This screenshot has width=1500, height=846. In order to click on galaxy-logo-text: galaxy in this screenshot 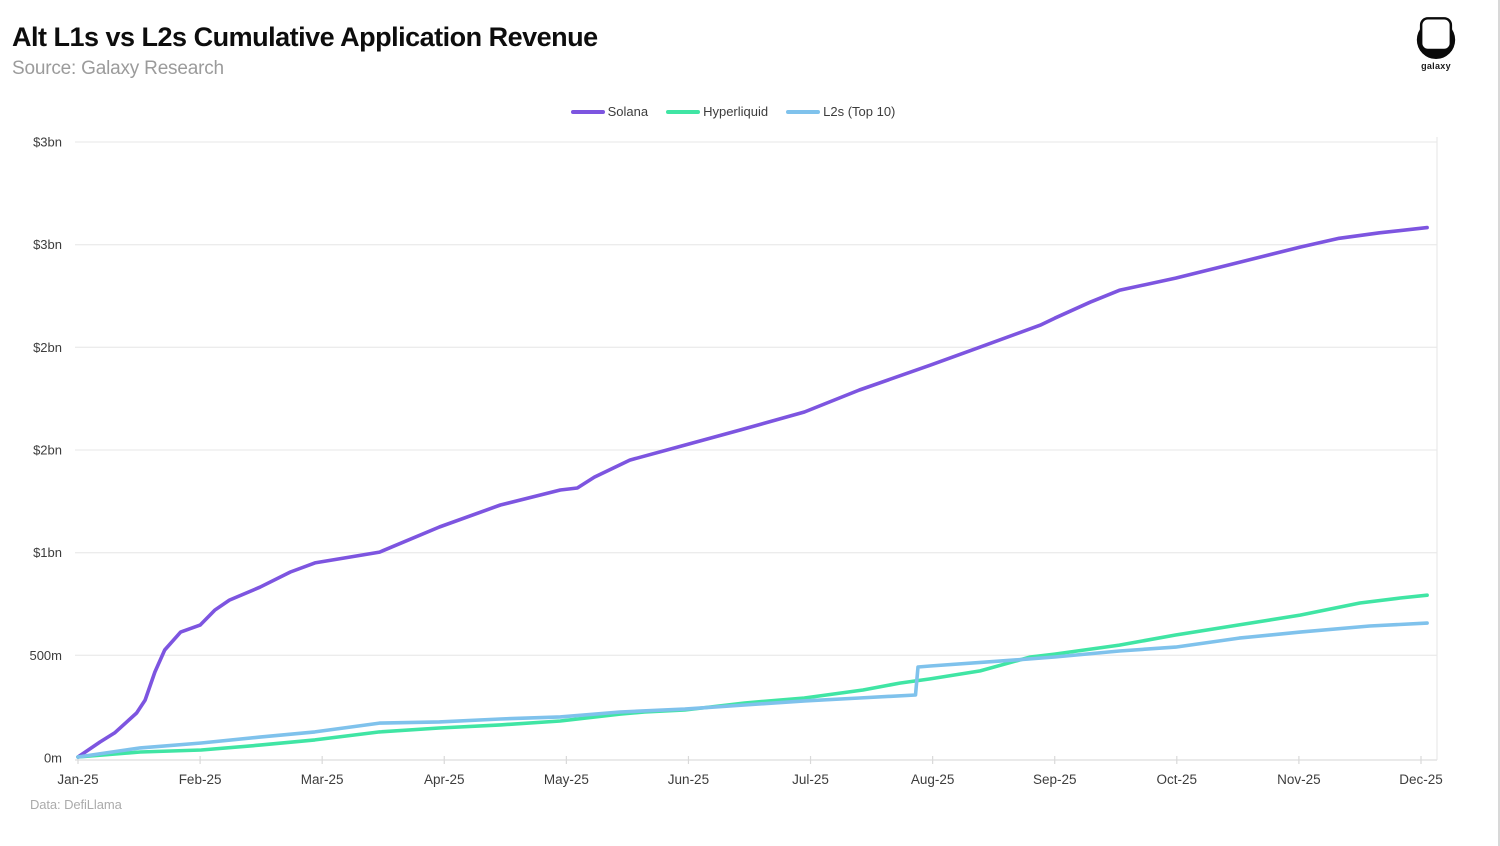, I will do `click(1436, 66)`.